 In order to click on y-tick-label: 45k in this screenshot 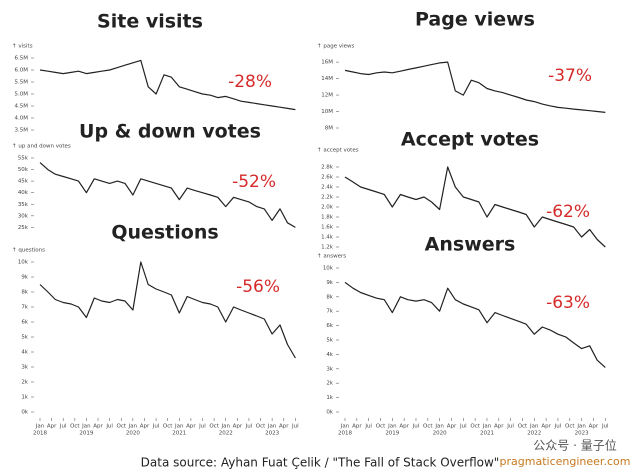, I will do `click(23, 182)`.